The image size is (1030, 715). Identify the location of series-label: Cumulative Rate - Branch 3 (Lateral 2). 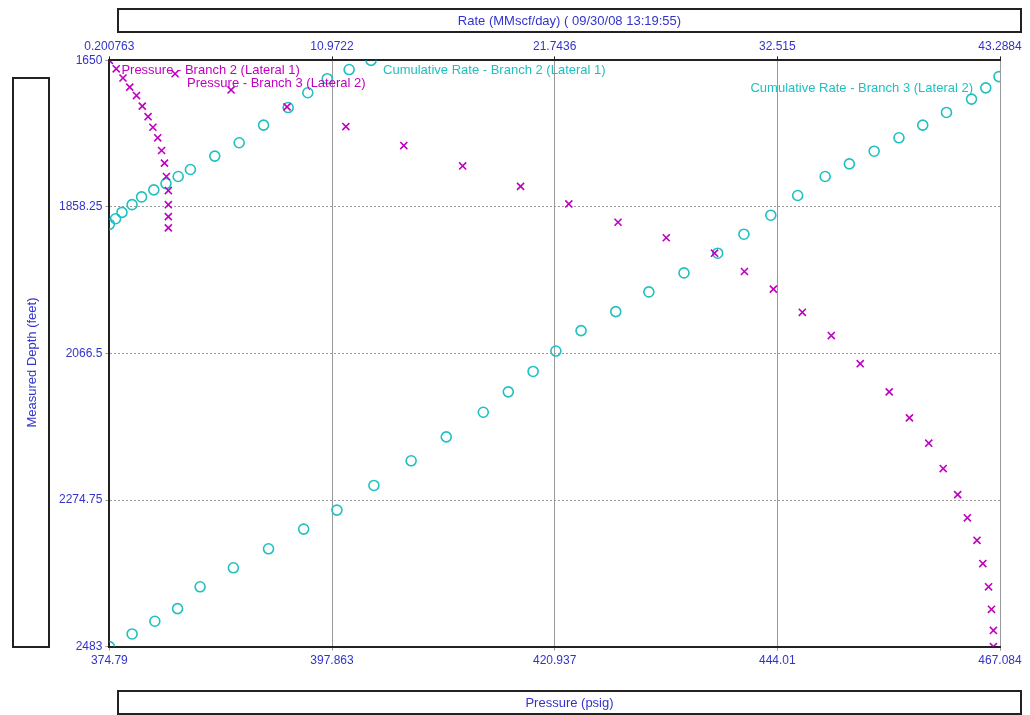
(861, 88).